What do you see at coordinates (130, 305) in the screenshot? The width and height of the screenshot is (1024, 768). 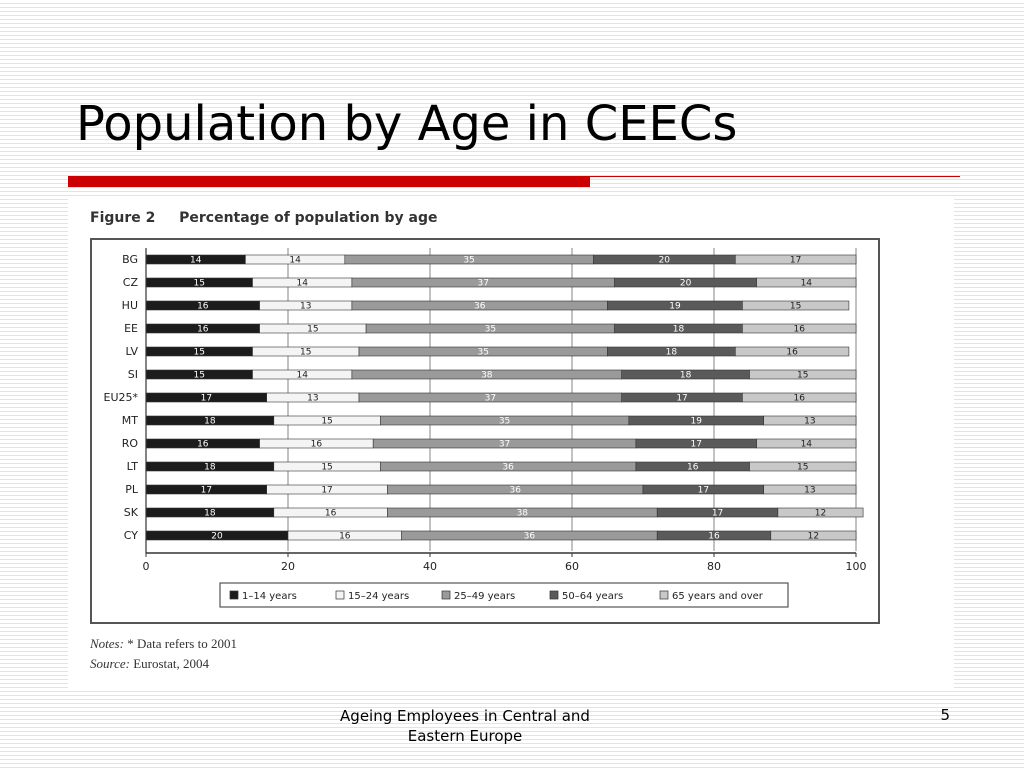 I see `category-label: HU` at bounding box center [130, 305].